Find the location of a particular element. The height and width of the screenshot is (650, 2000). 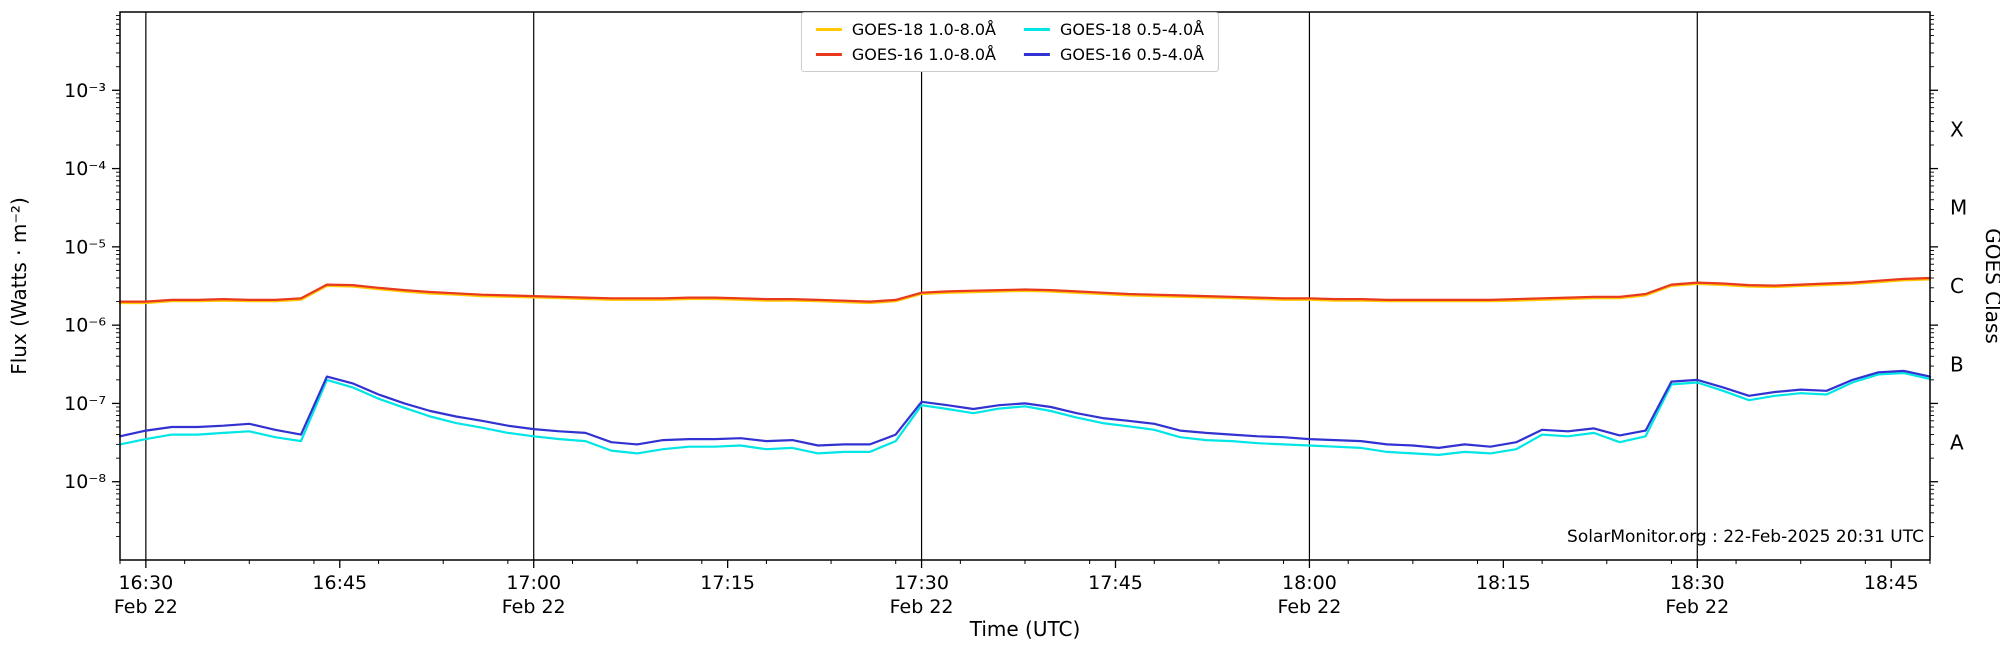

legend-swatch-goes18-short is located at coordinates (1037, 29).